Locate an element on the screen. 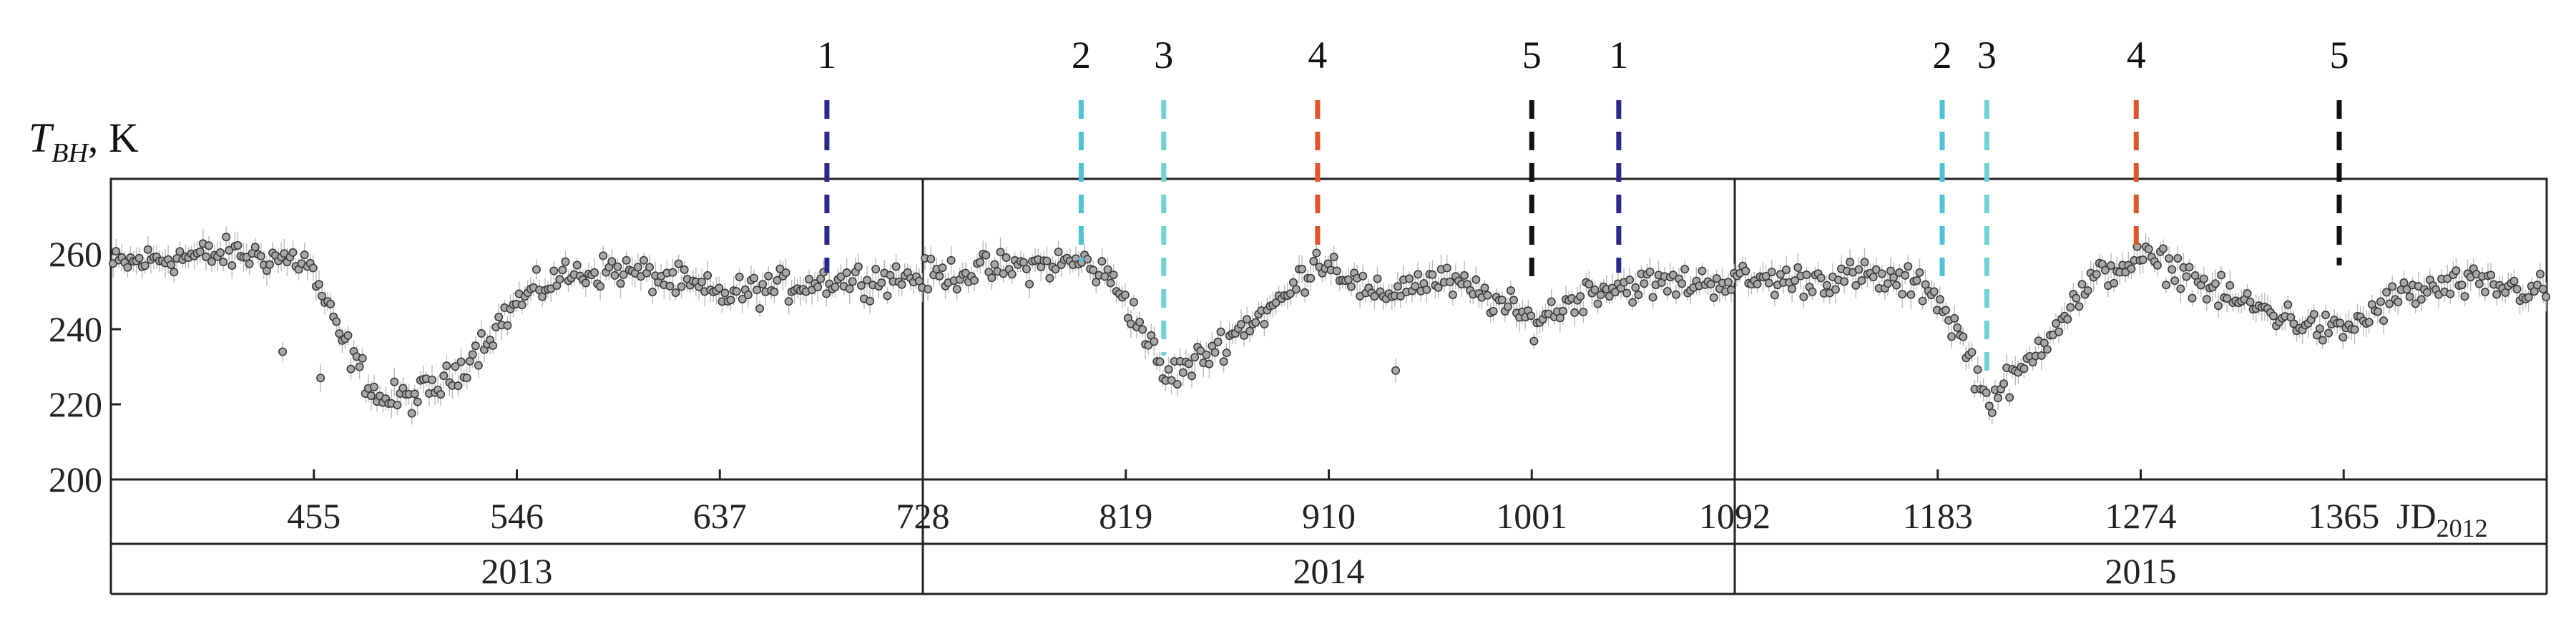  x-tick-label: 910 is located at coordinates (1329, 516).